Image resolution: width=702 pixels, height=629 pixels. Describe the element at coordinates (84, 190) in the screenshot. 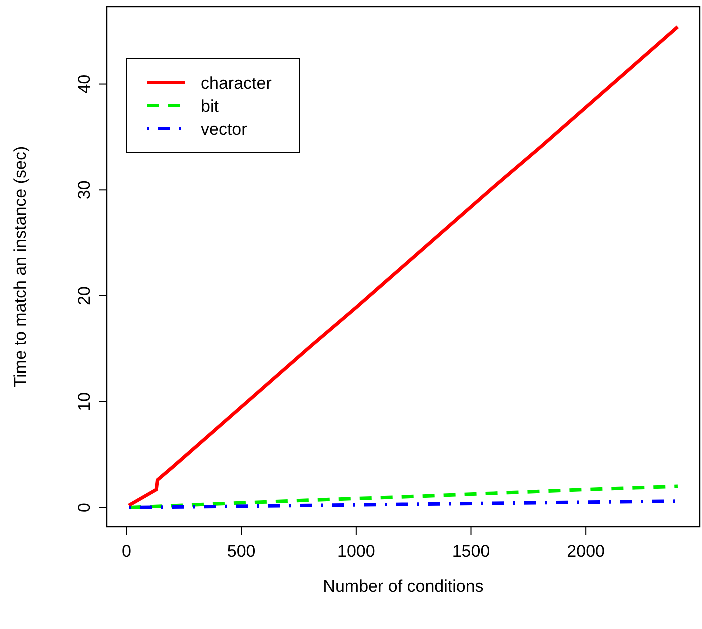

I see `y-tick-label: 30` at that location.